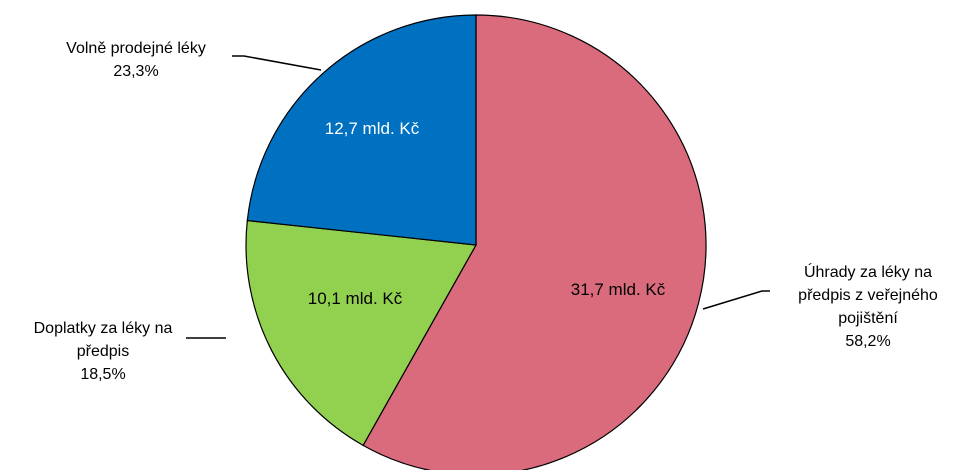 This screenshot has width=963, height=470. Describe the element at coordinates (868, 271) in the screenshot. I see `category-line-uhrady: Úhrady za léky na` at that location.